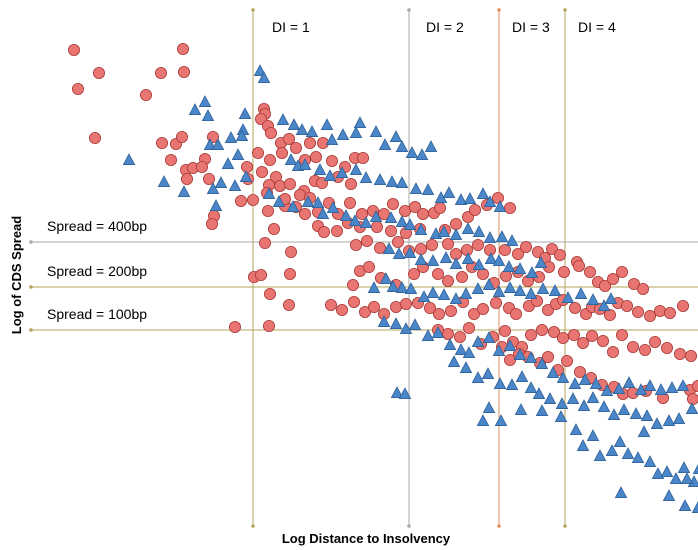 This screenshot has width=698, height=550. What do you see at coordinates (97, 226) in the screenshot?
I see `spread-label-1: Spread = 400bp` at bounding box center [97, 226].